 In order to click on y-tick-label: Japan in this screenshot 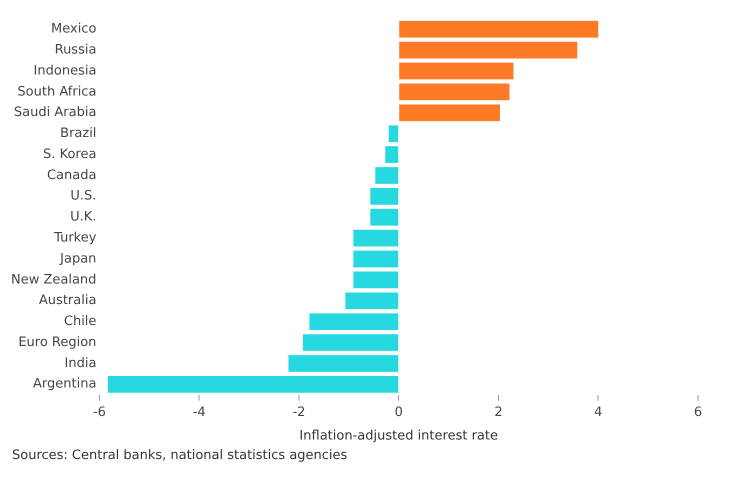, I will do `click(77, 258)`.